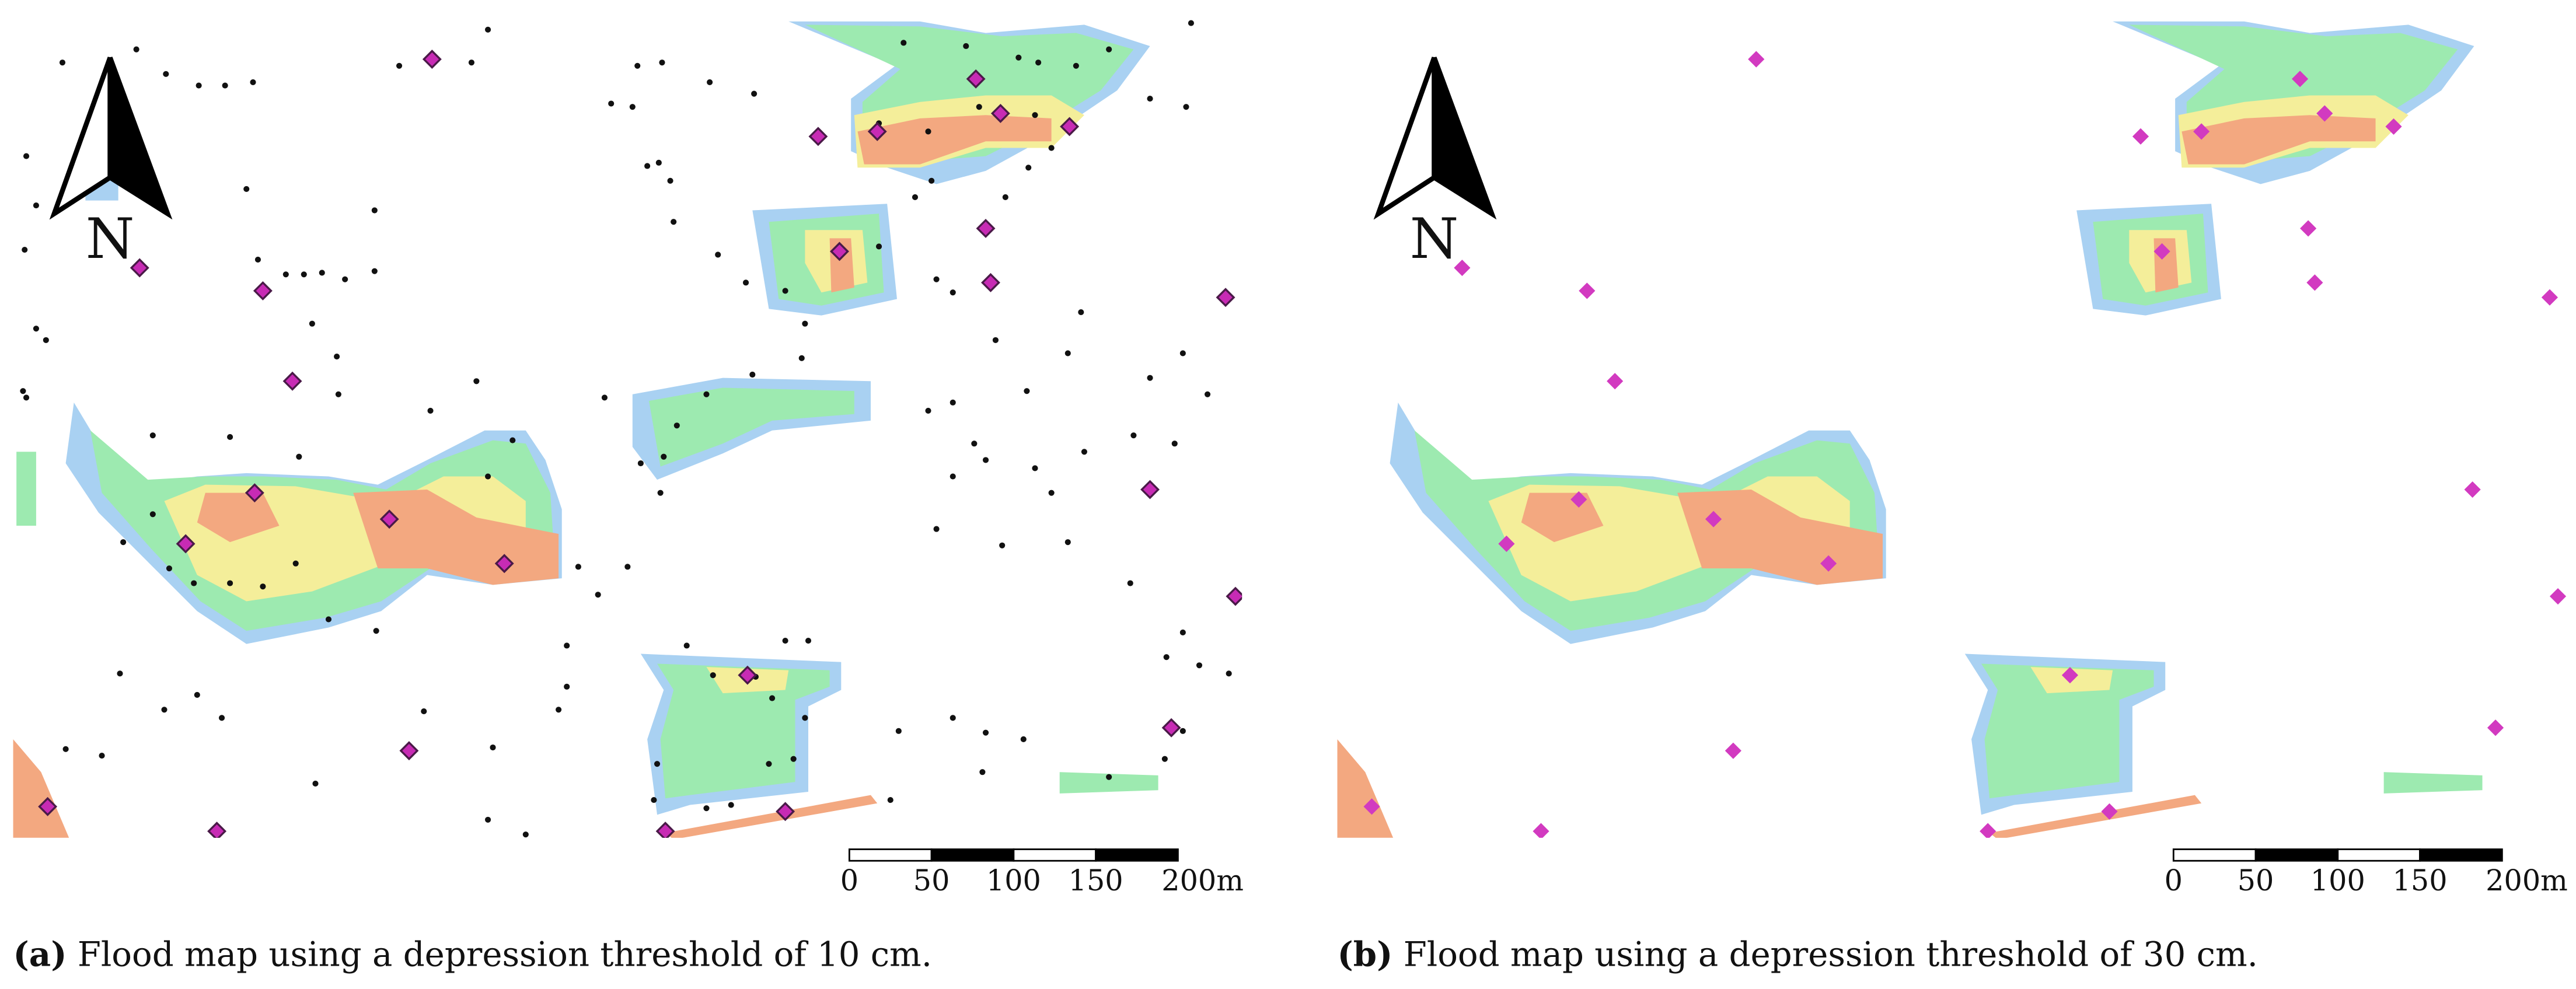  Describe the element at coordinates (1096, 881) in the screenshot. I see `scale-label: 150` at that location.